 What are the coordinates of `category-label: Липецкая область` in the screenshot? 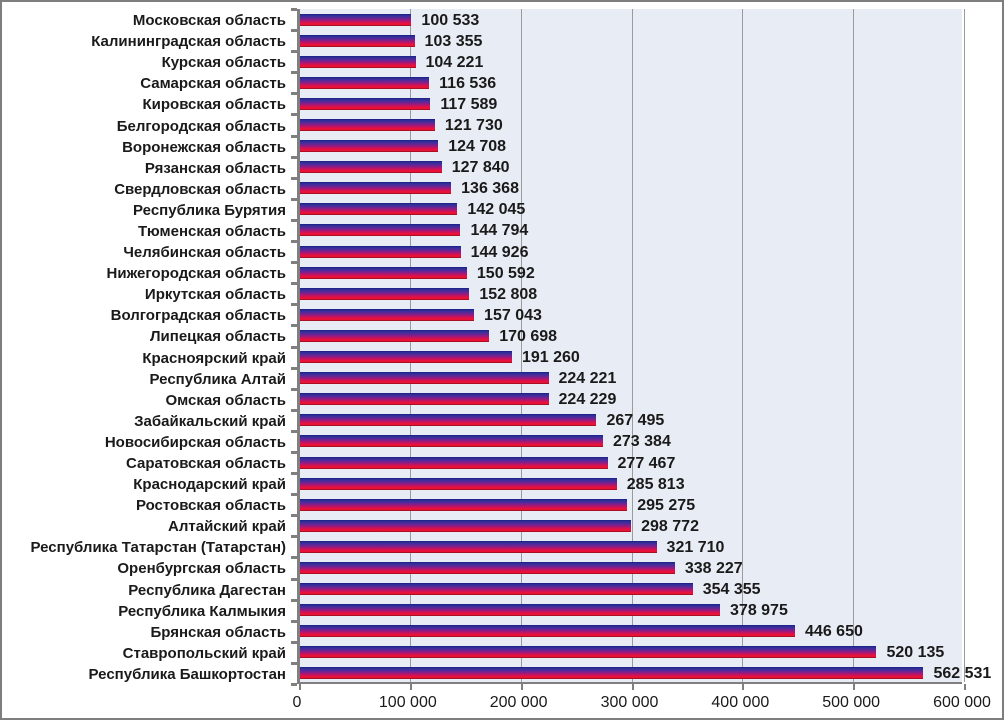 It's located at (218, 337).